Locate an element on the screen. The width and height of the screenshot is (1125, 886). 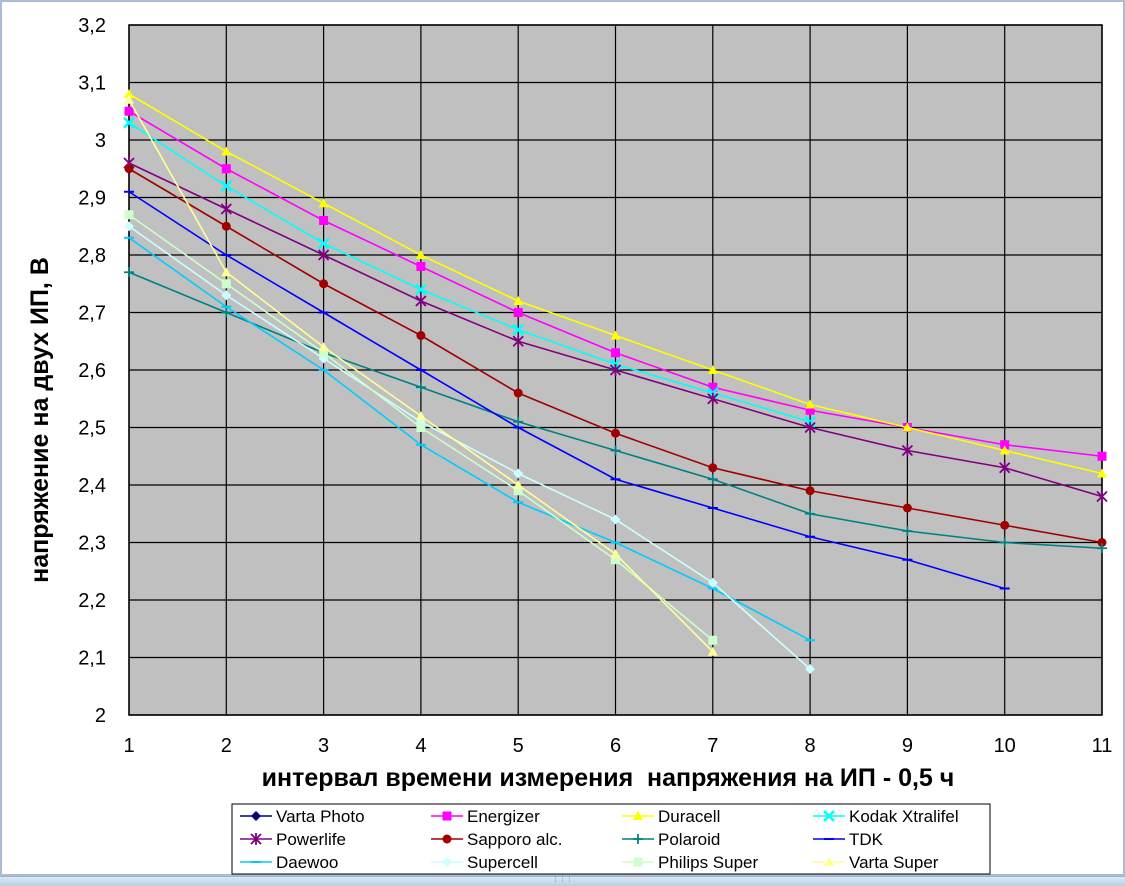
legend-label: Varta Super is located at coordinates (894, 862).